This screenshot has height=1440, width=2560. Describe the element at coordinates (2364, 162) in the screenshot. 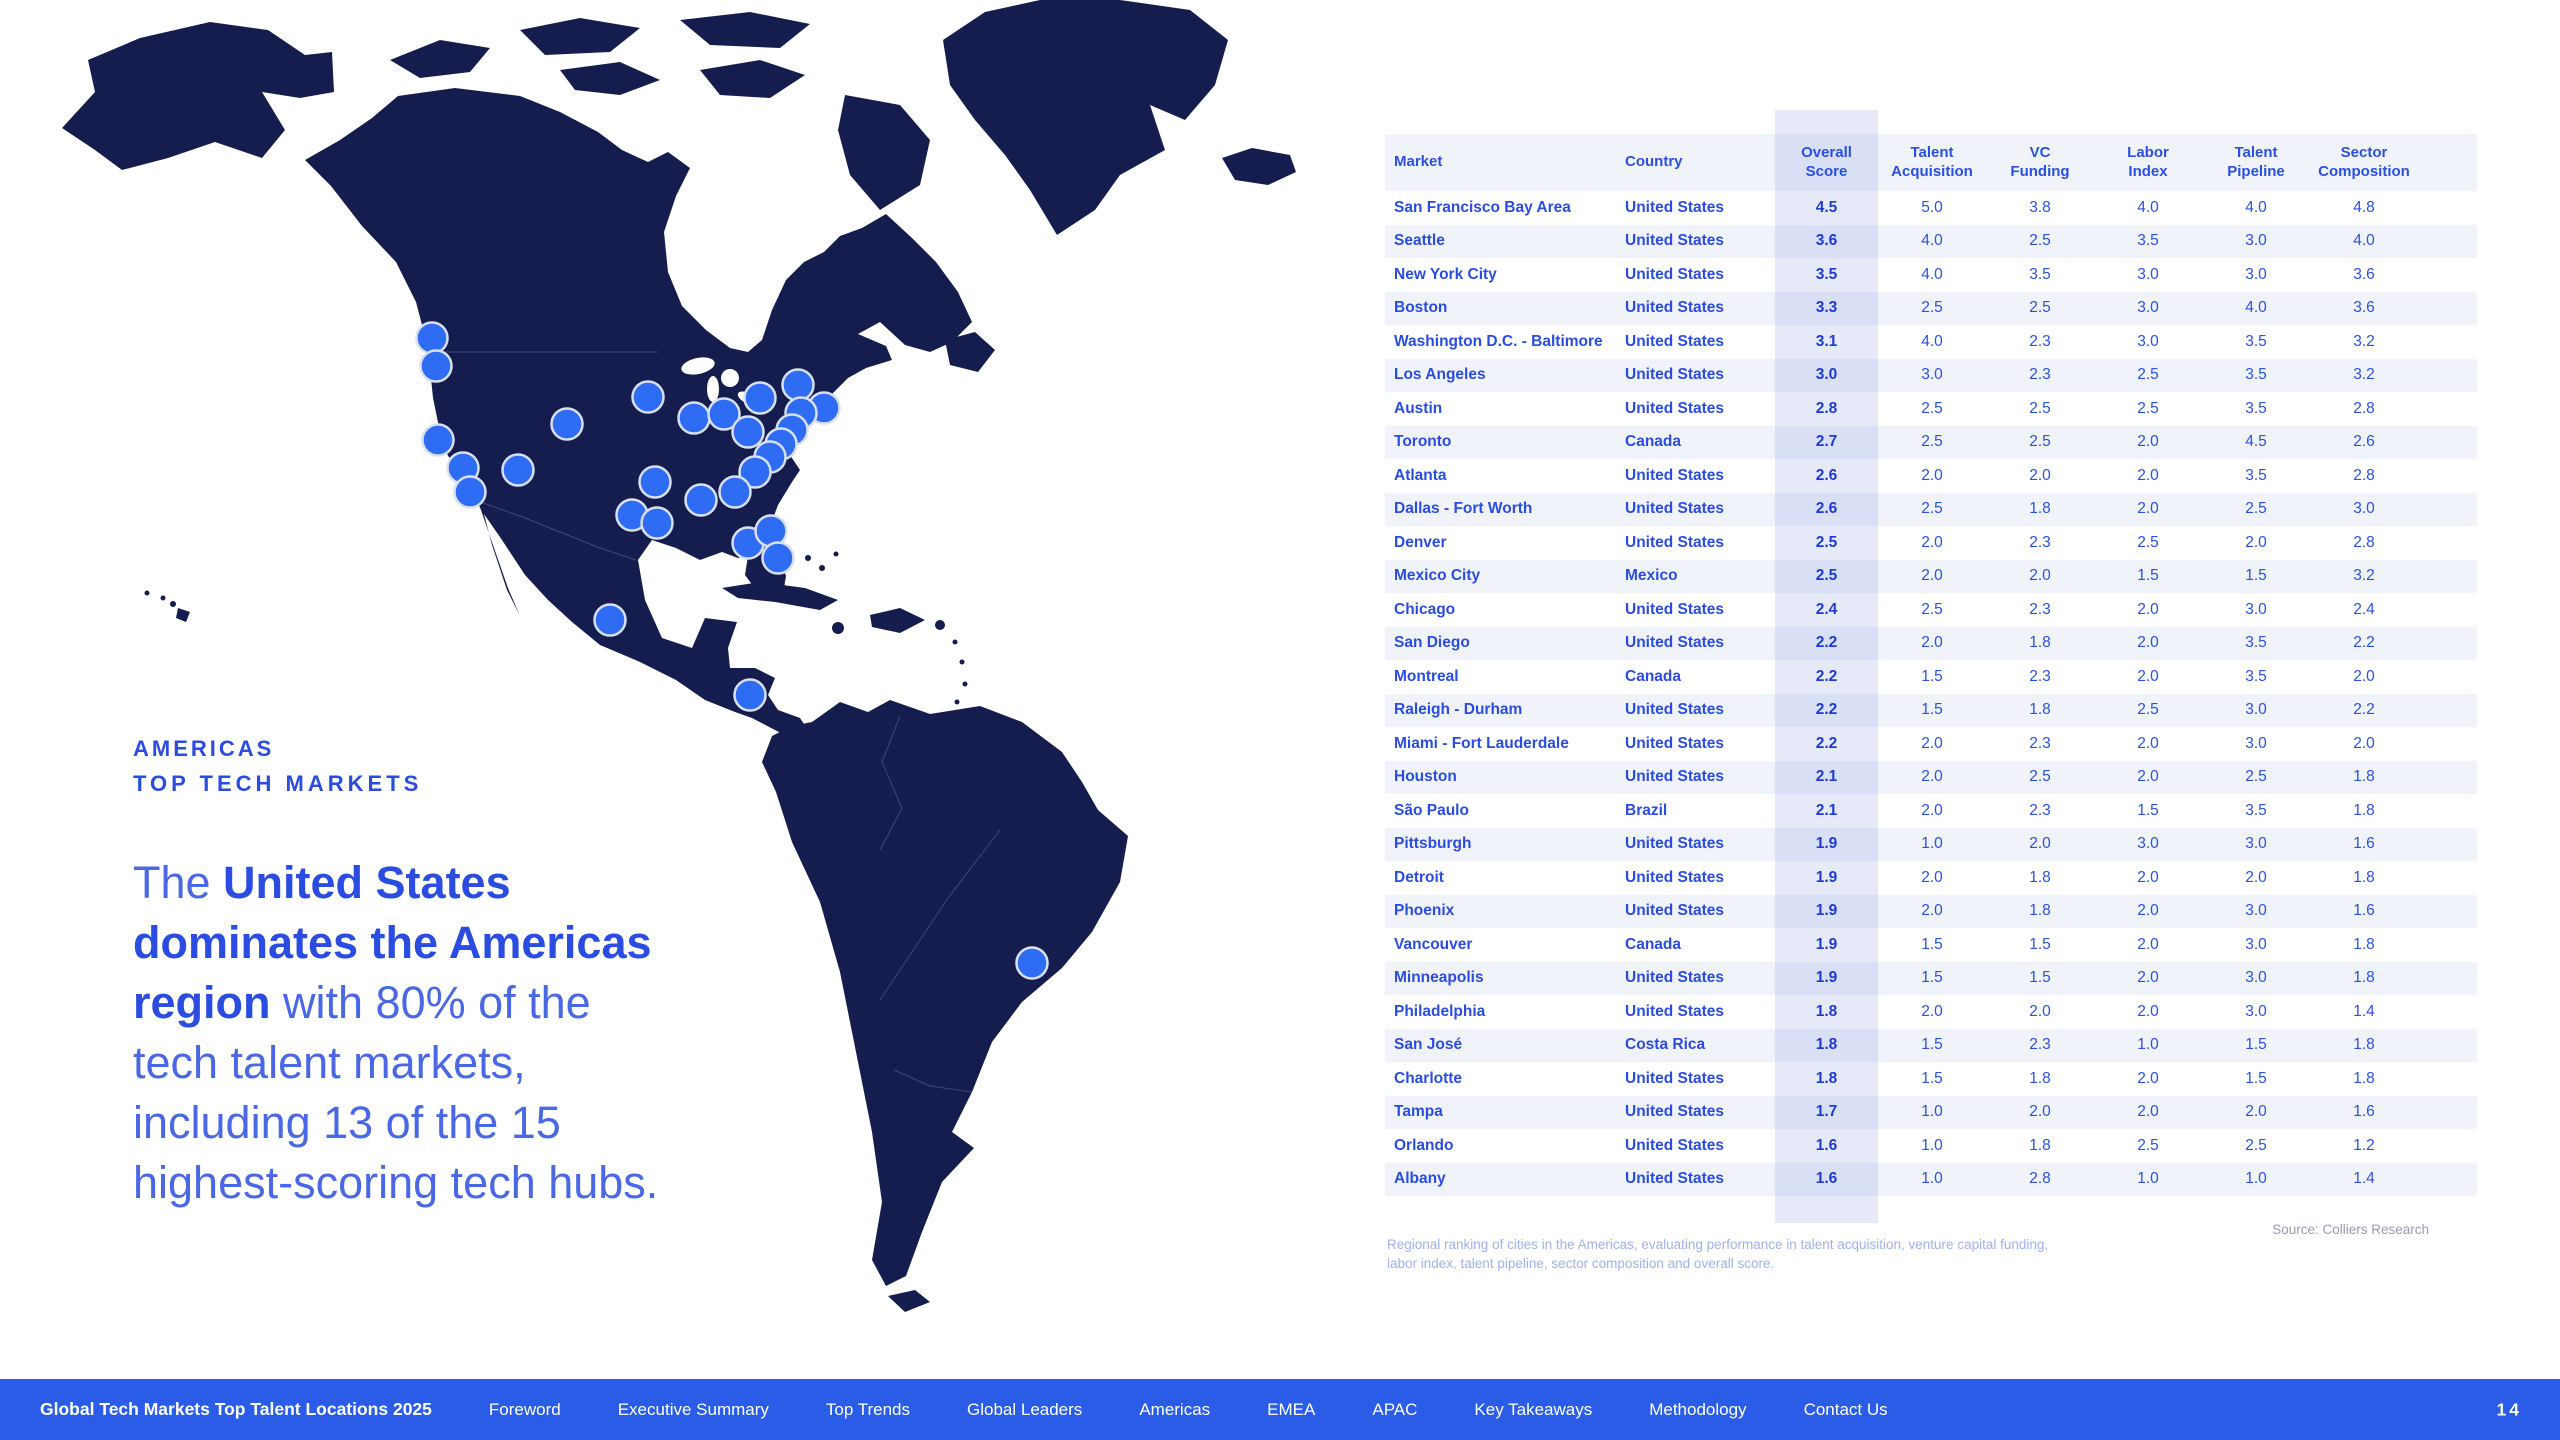

I see `column-header-sector_composition: Sector Composition` at that location.